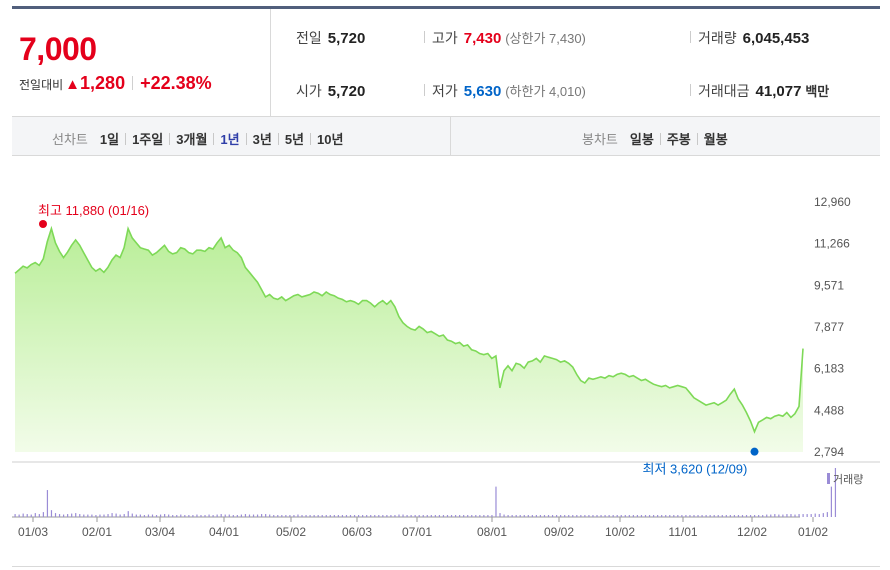 This screenshot has height=570, width=890. I want to click on open-value: 5,720, so click(346, 91).